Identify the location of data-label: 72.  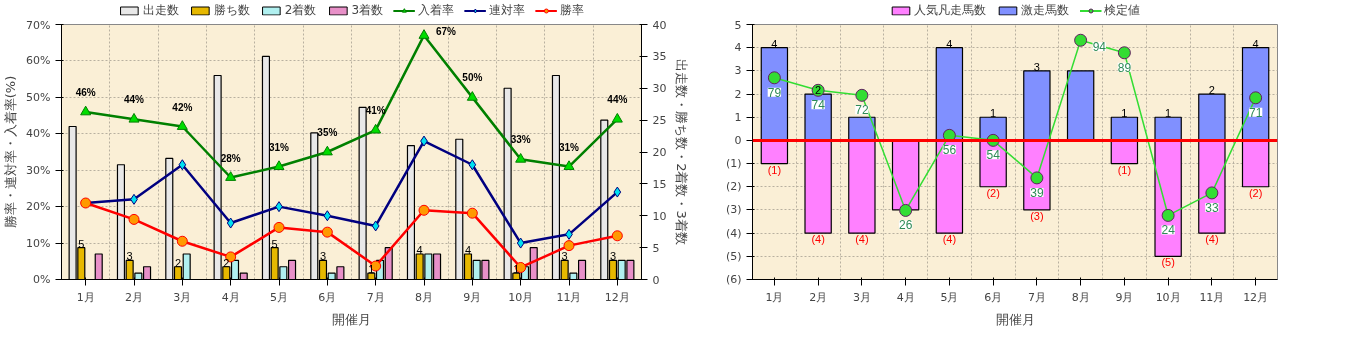
(862, 110).